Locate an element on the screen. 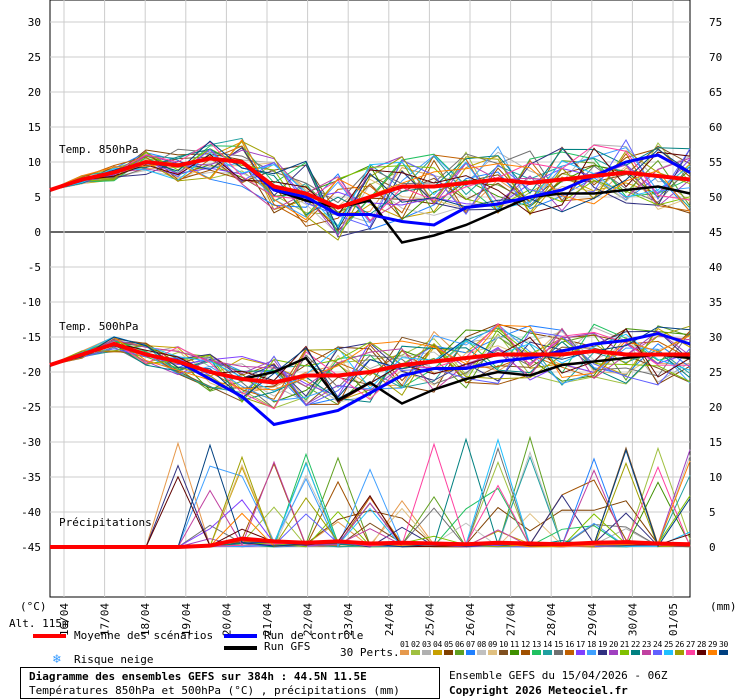 The height and width of the screenshot is (700, 740). altitude-label: Alt. 115m is located at coordinates (39, 623).